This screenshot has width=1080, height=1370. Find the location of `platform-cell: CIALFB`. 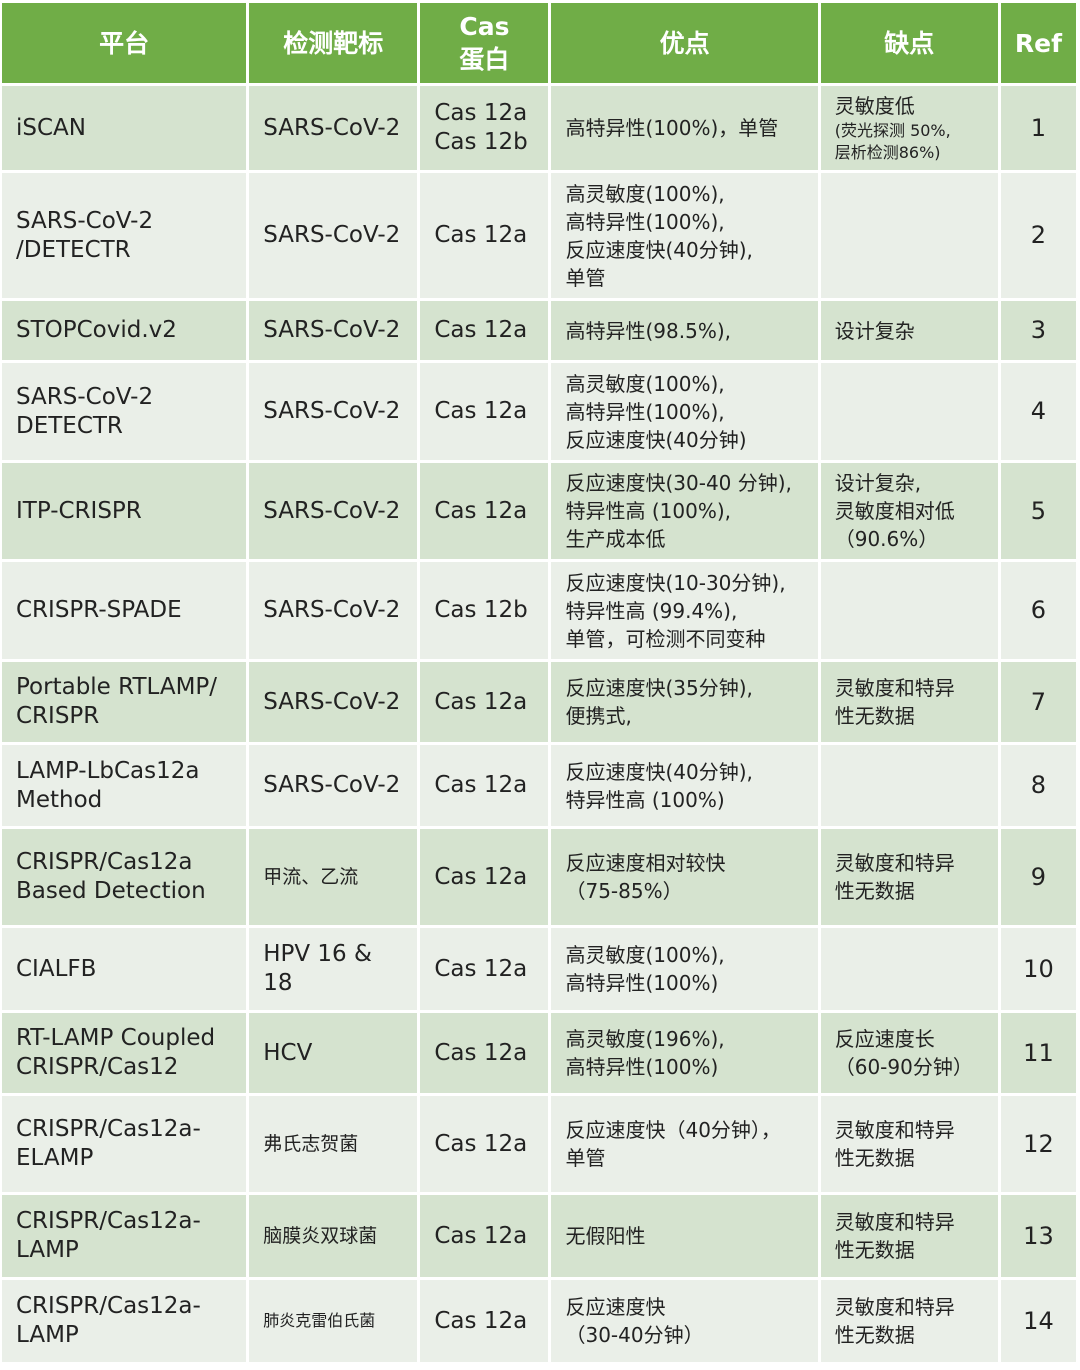

platform-cell: CIALFB is located at coordinates (124, 969).